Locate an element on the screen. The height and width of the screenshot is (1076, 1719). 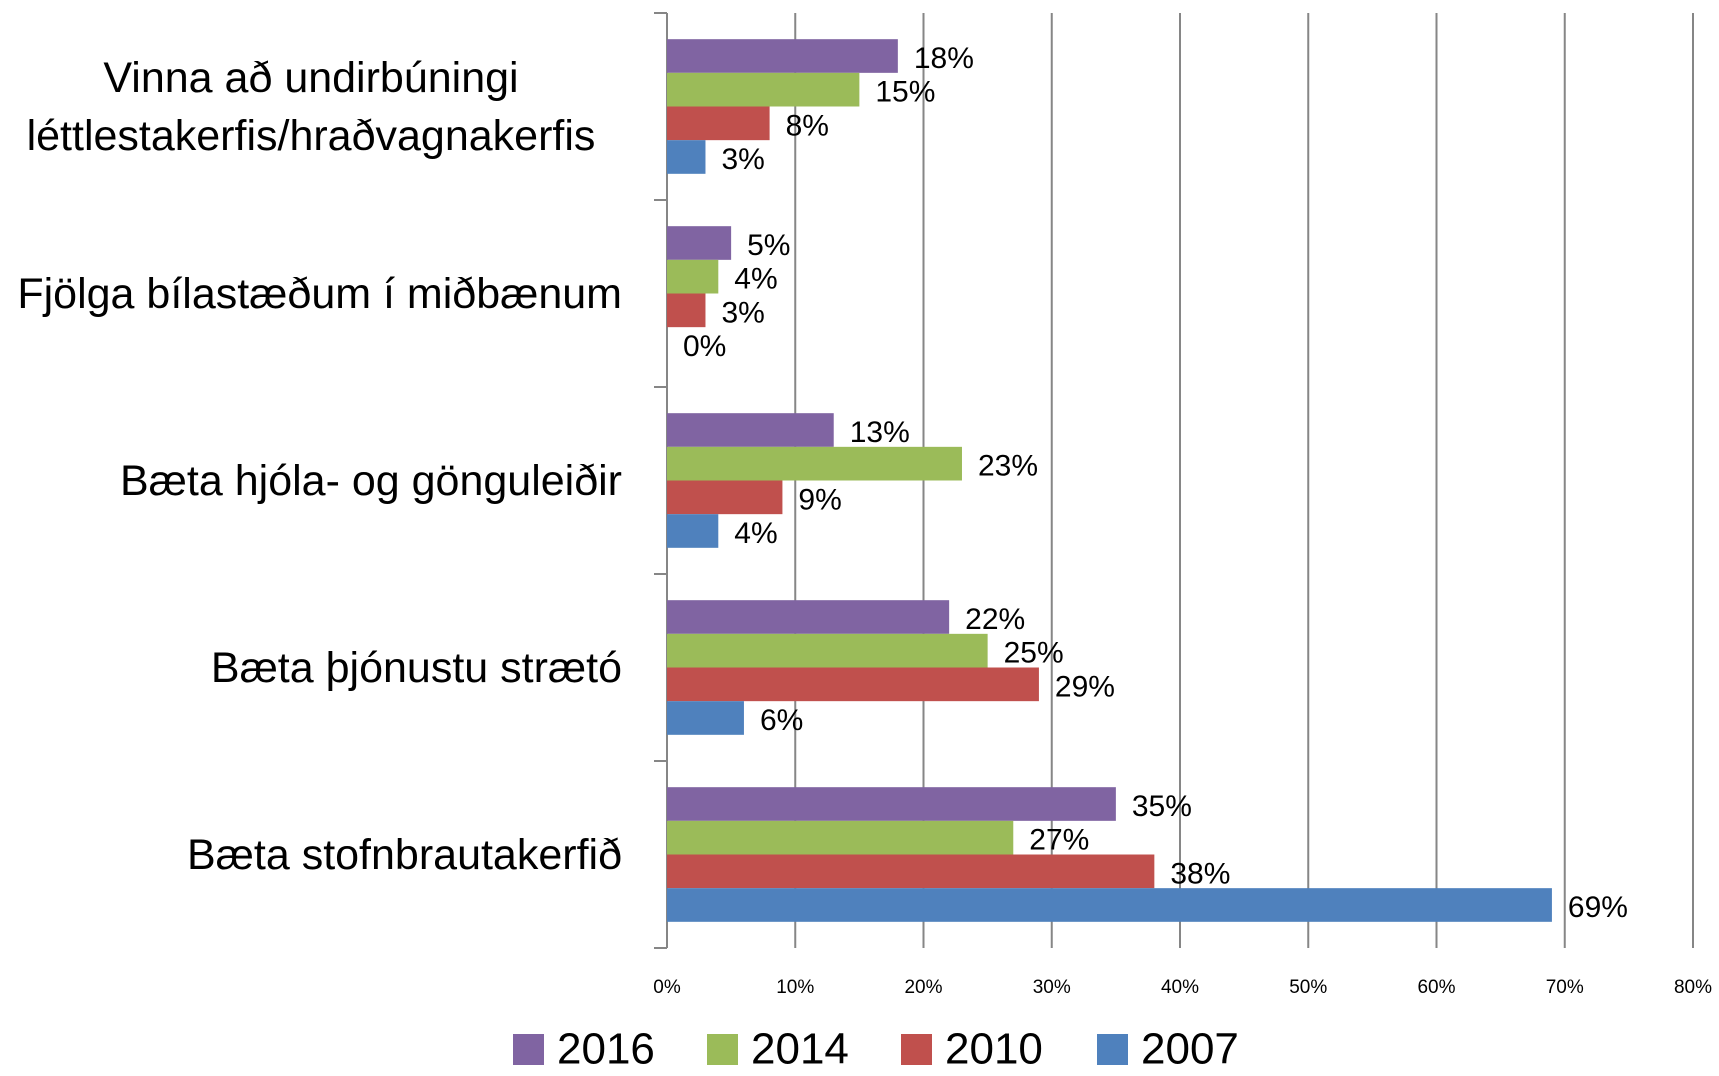
x-tick-label: 50% is located at coordinates (1308, 987).